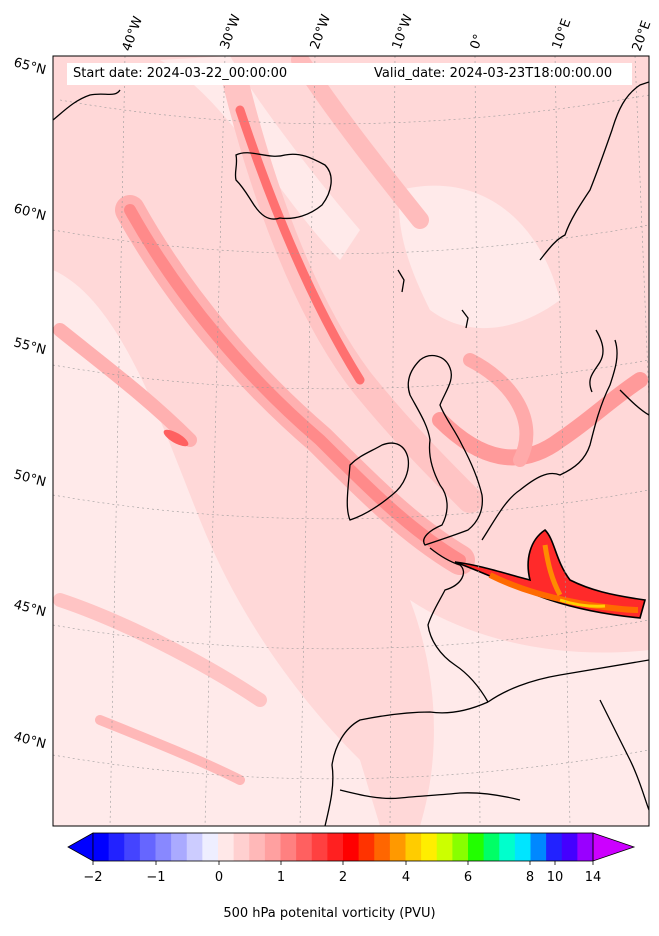 This screenshot has height=936, width=659. I want to click on iberia-coast, so click(406, 763).